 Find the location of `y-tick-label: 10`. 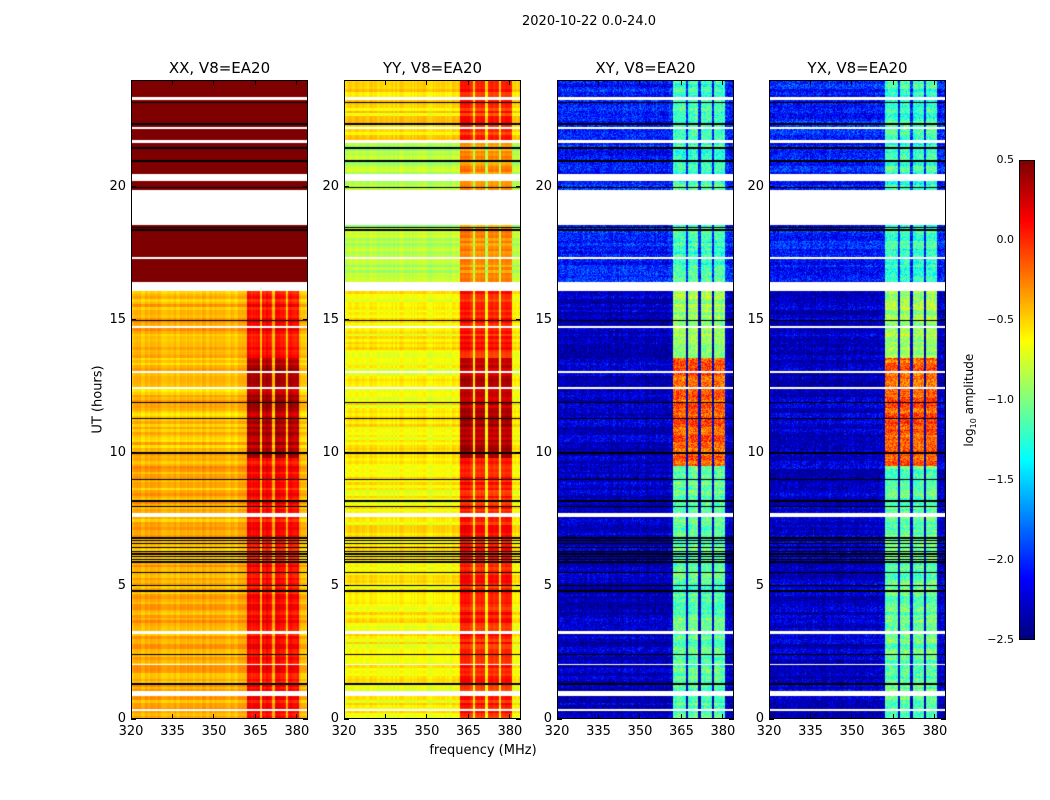

y-tick-label: 10 is located at coordinates (755, 452).